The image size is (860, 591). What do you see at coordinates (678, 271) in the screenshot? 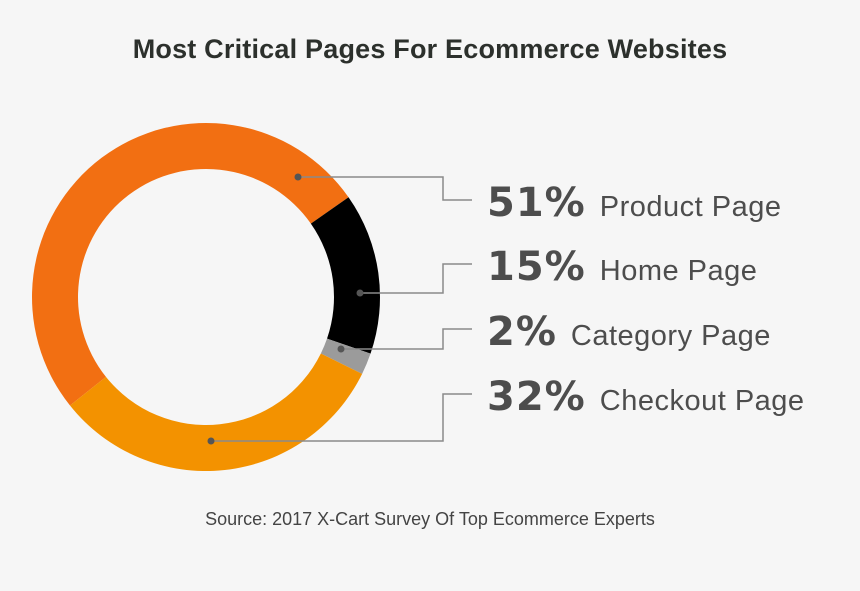
I see `legend-label: Home Page` at bounding box center [678, 271].